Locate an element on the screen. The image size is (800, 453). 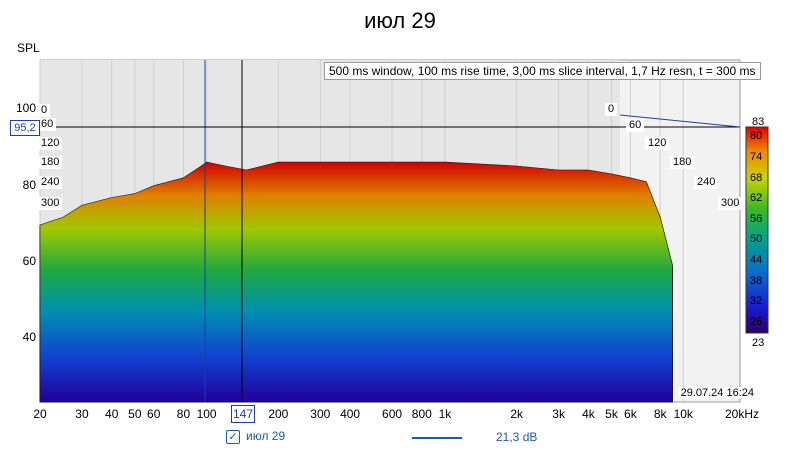
x-tick-label: 6k is located at coordinates (630, 414).